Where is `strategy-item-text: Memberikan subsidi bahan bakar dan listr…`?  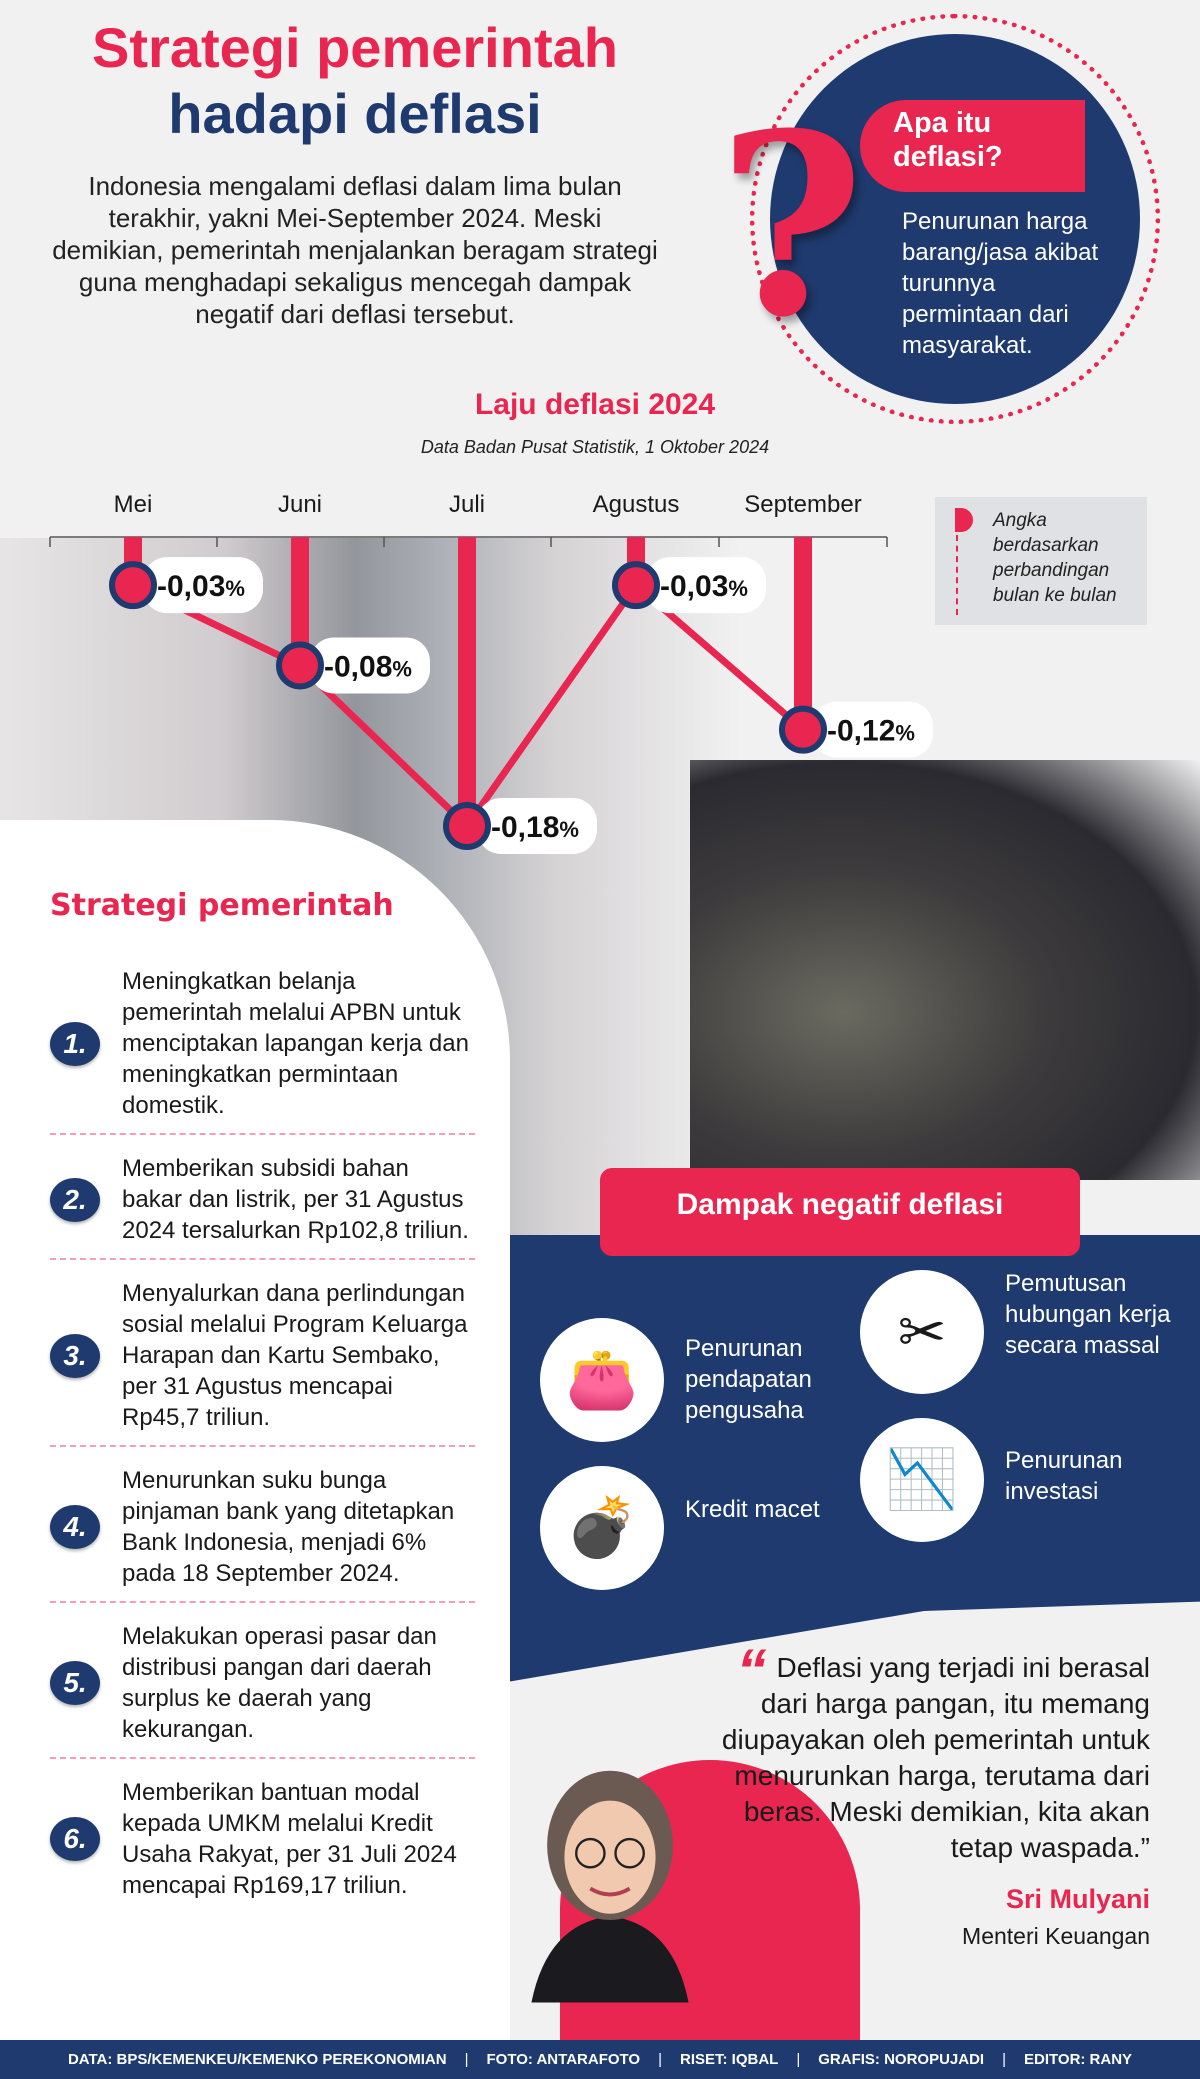 strategy-item-text: Memberikan subsidi bahan bakar dan listr… is located at coordinates (295, 1199).